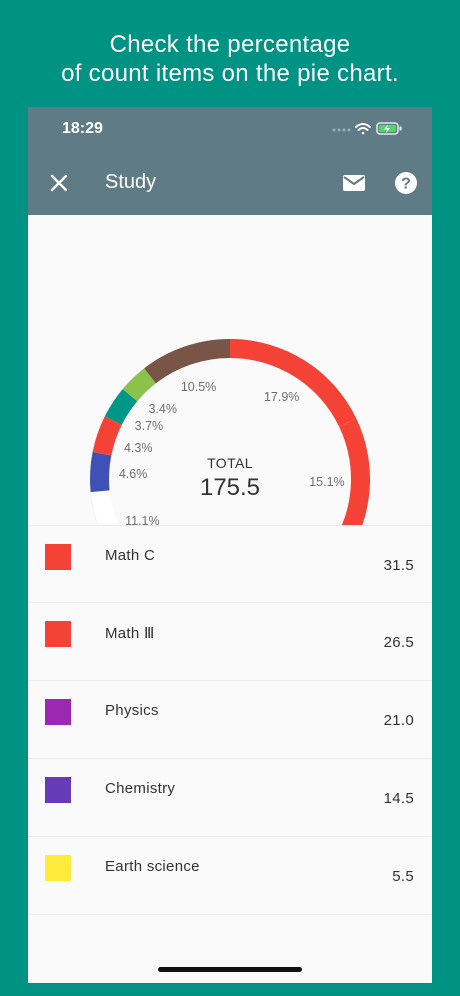  I want to click on help-button: ?, so click(406, 183).